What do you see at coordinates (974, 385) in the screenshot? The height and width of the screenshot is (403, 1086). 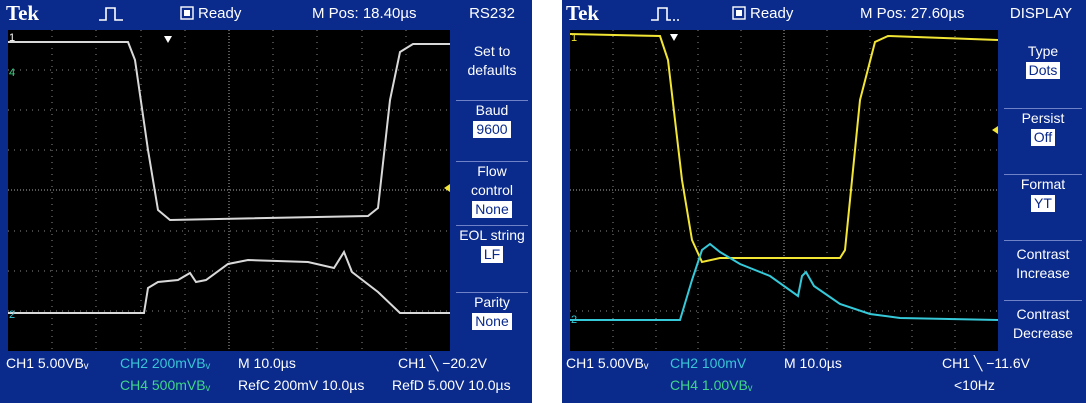 I see `trigger-frequency: <10Hz` at bounding box center [974, 385].